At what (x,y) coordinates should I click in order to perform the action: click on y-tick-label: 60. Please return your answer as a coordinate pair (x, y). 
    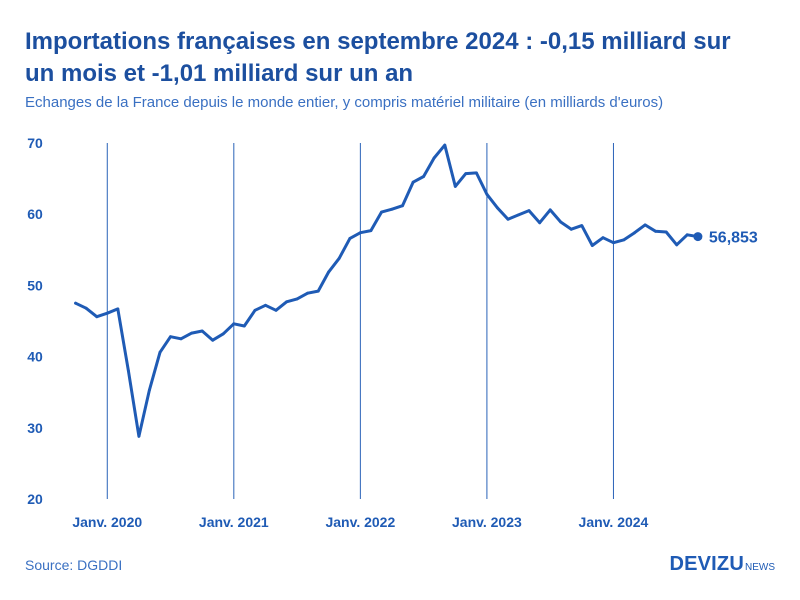
    Looking at the image, I should click on (35, 214).